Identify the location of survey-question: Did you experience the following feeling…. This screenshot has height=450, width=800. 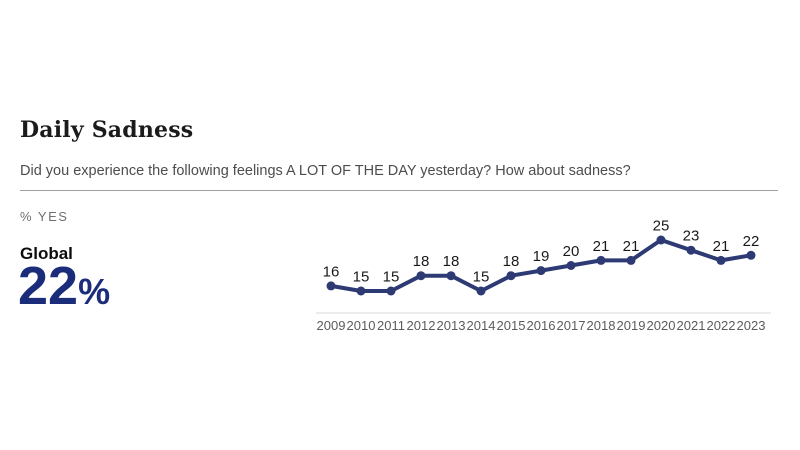
(325, 171).